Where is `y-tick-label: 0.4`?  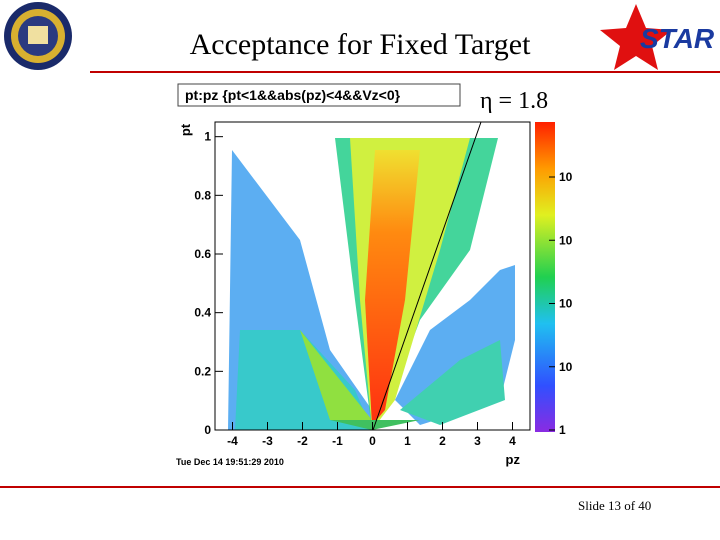
y-tick-label: 0.4 is located at coordinates (202, 313).